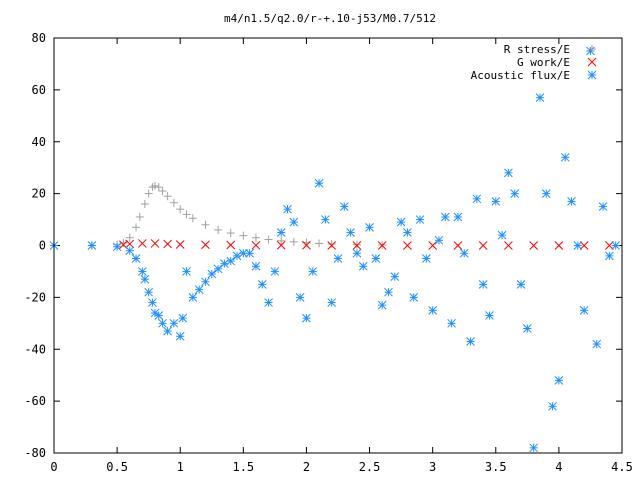 The image size is (640, 480). I want to click on x-tick-label: 2.5, so click(370, 467).